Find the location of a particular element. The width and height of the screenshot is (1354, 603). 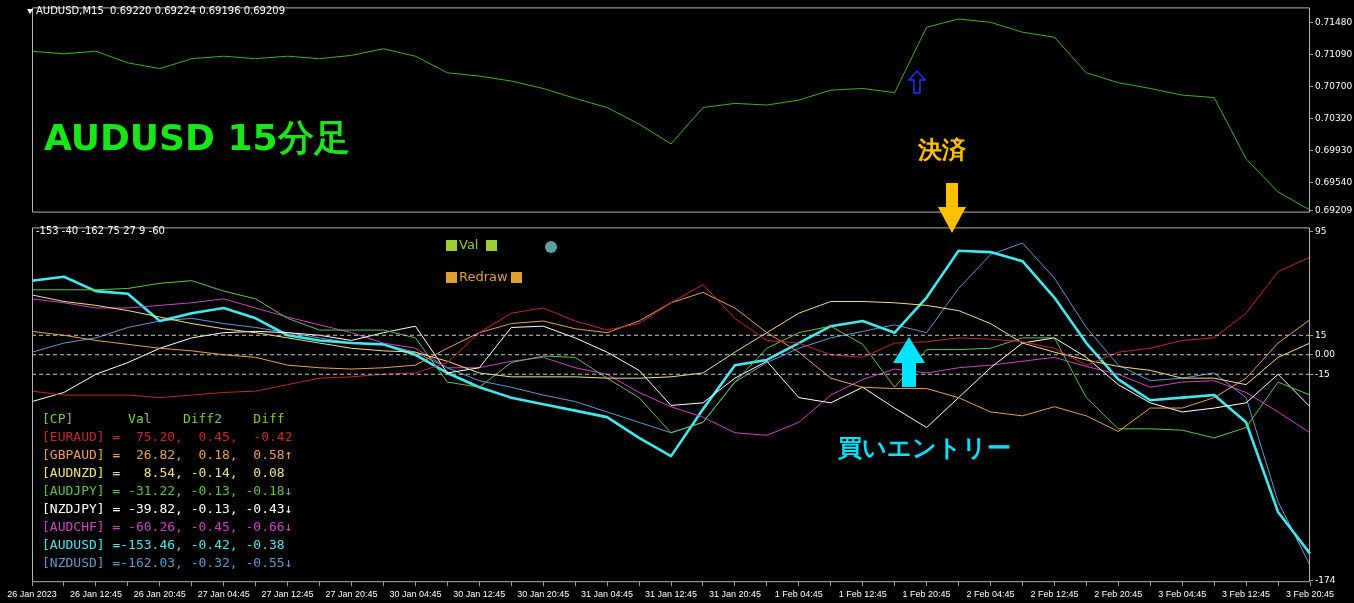

y-tick-label: 0.71480 is located at coordinates (1334, 21).